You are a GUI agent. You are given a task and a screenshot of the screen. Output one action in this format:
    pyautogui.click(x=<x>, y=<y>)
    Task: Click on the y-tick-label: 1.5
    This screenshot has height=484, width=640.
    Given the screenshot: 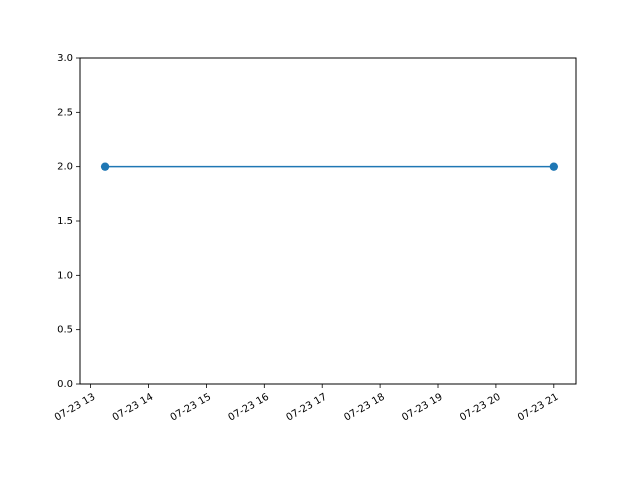 What is the action you would take?
    pyautogui.click(x=65, y=221)
    